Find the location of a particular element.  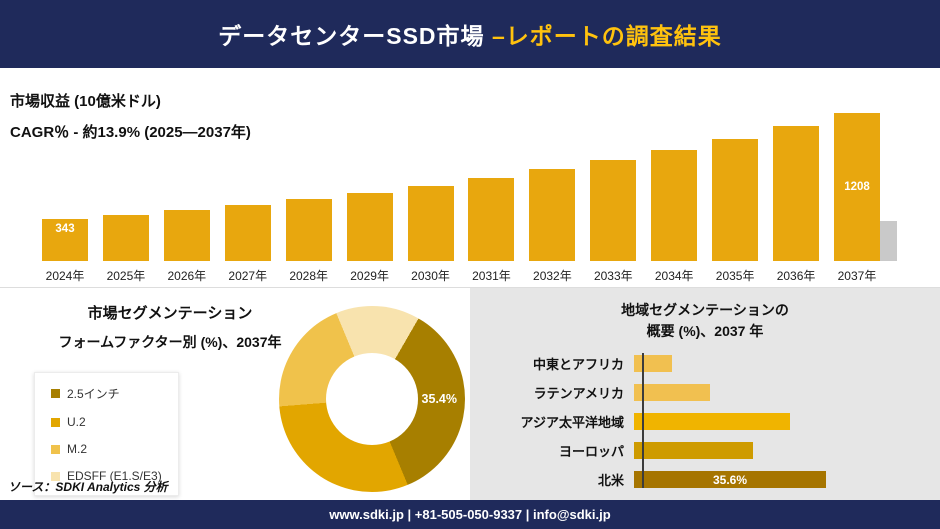

regional-bar-row: 北米 35.6% is located at coordinates (705, 479).